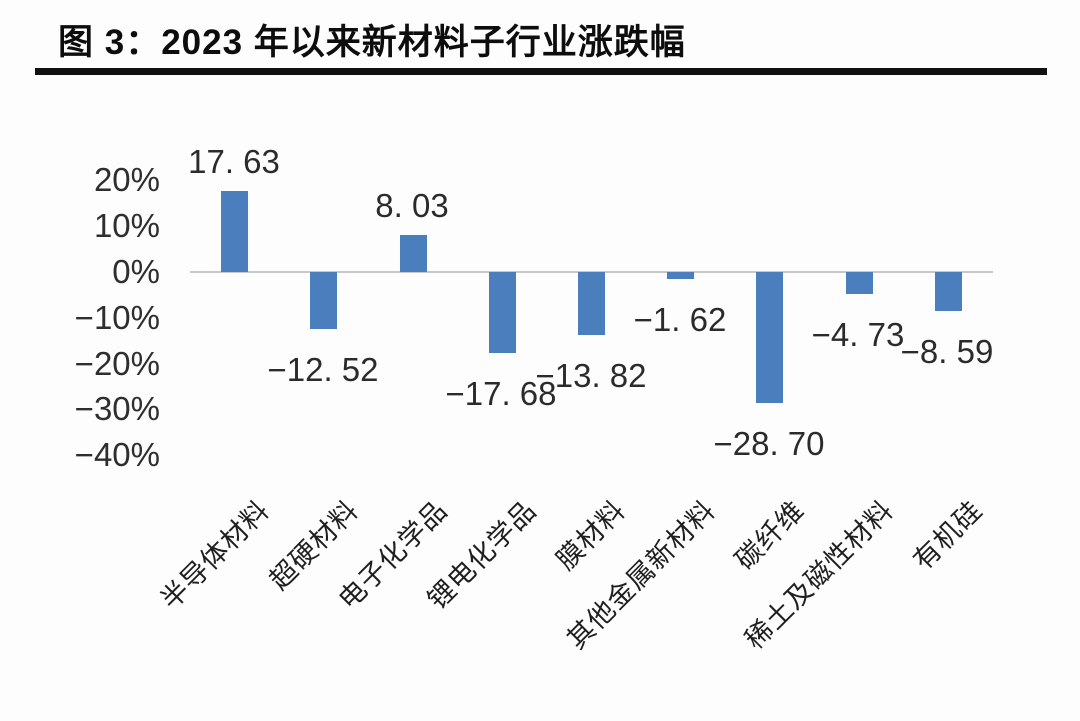  I want to click on bar-value-label-7: −4. 73, so click(858, 334).